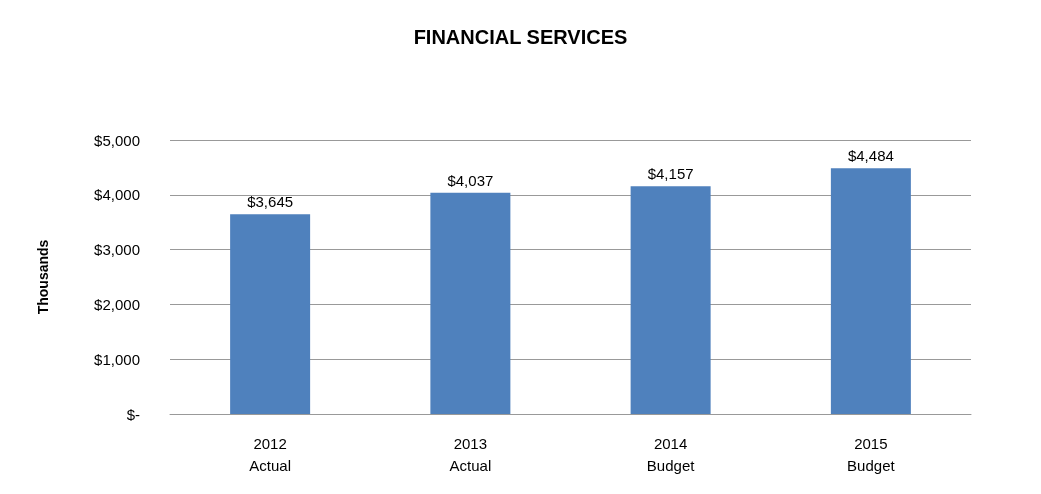  What do you see at coordinates (117, 359) in the screenshot?
I see `y-tick-label: $1,000` at bounding box center [117, 359].